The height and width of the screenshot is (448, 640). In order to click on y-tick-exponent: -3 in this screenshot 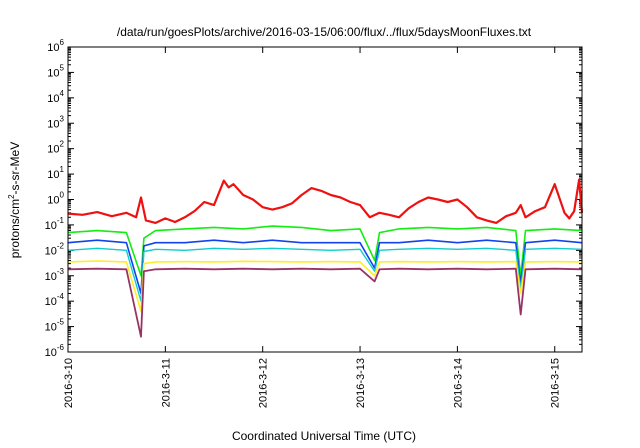, I will do `click(61, 271)`.